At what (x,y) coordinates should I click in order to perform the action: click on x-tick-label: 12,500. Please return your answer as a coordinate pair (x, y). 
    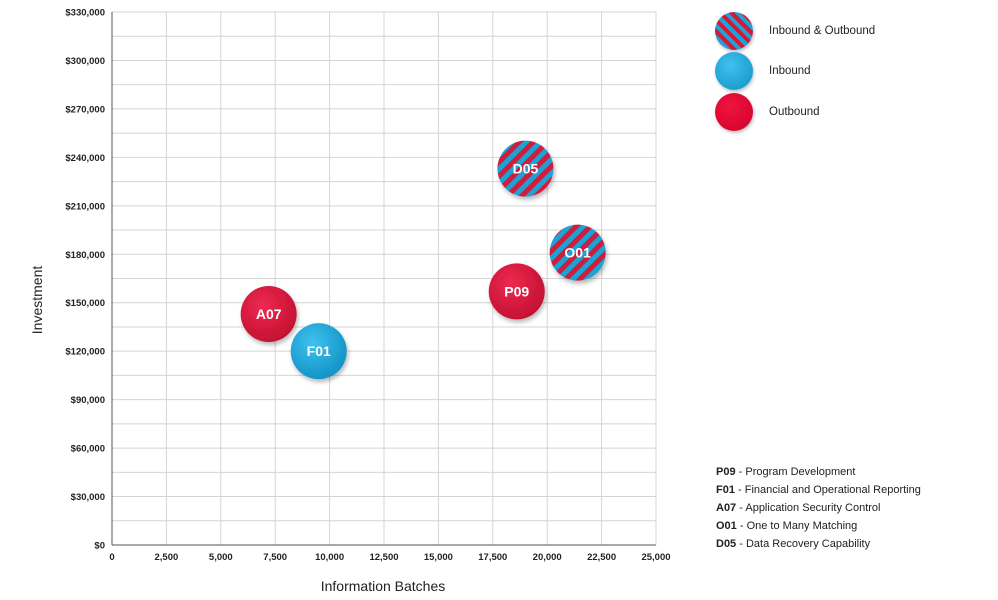
    Looking at the image, I should click on (383, 557).